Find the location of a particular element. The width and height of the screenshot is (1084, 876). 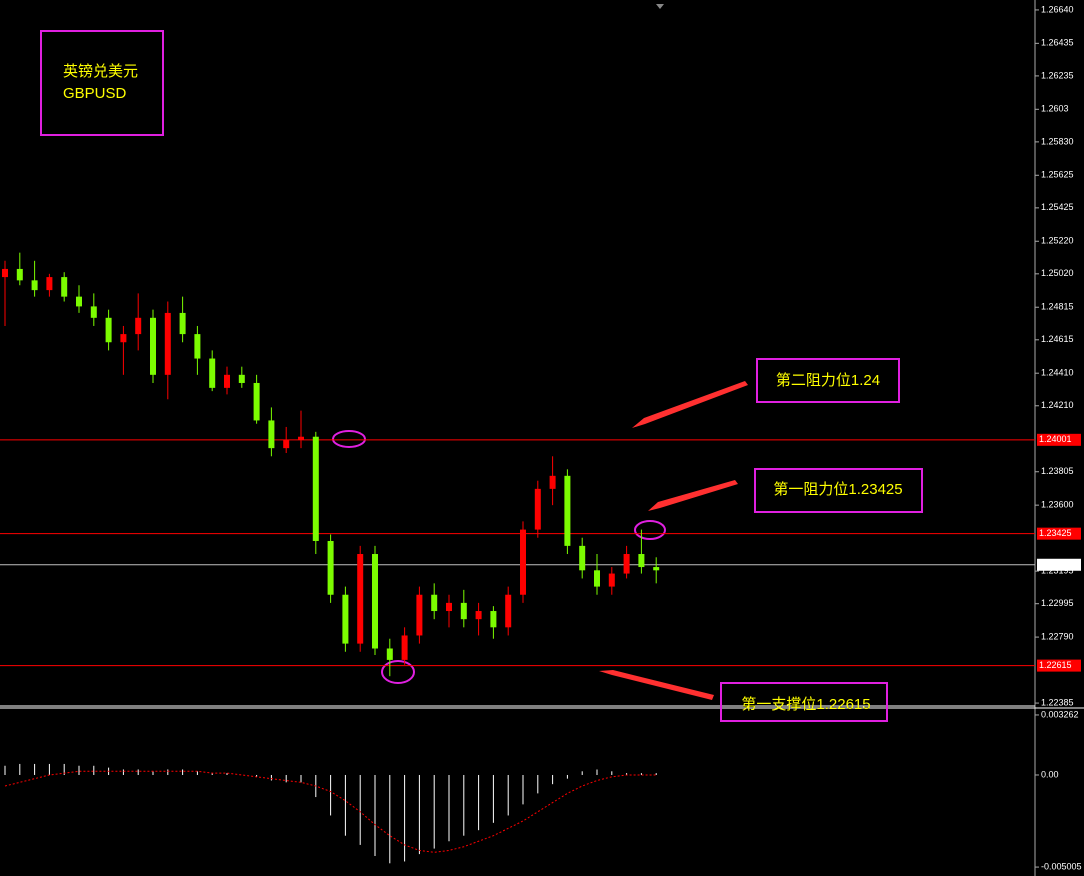

callout: 第一支撑位1.22615 is located at coordinates (805, 704).